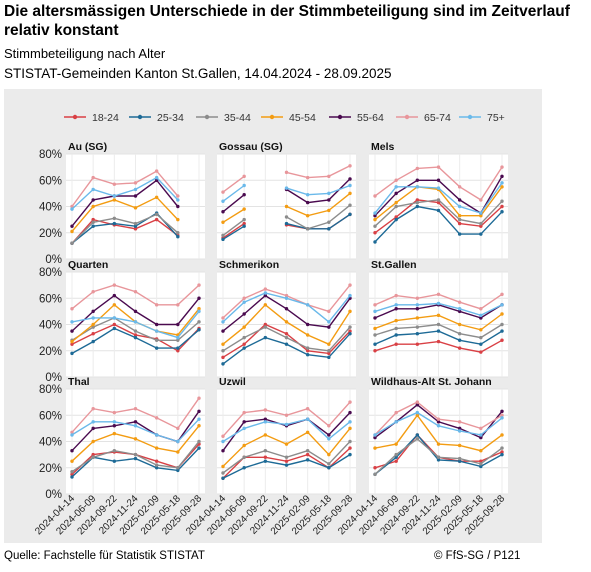 The image size is (591, 572). What do you see at coordinates (251, 147) in the screenshot?
I see `panel-title: Gossau (SG)` at bounding box center [251, 147].